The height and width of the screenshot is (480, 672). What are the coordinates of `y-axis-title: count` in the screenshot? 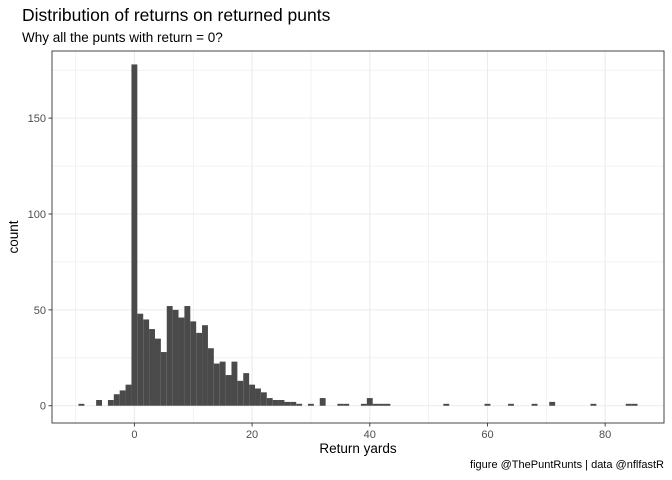 It's located at (13, 236).